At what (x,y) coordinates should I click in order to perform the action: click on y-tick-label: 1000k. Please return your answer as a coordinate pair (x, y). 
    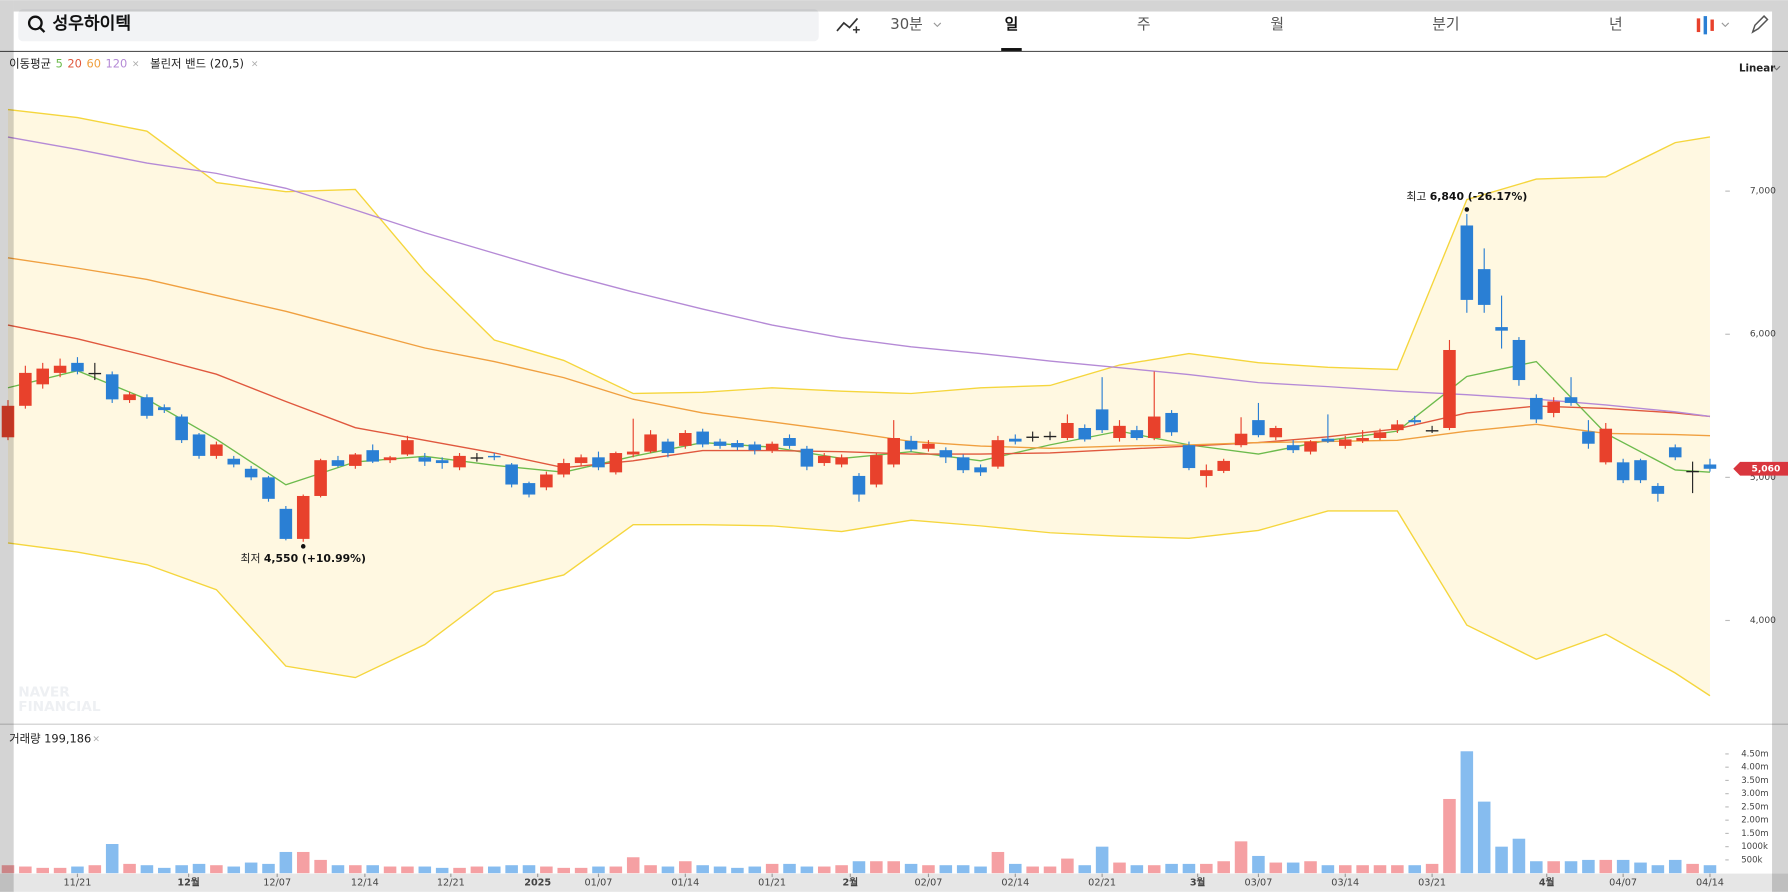
    Looking at the image, I should click on (1754, 847).